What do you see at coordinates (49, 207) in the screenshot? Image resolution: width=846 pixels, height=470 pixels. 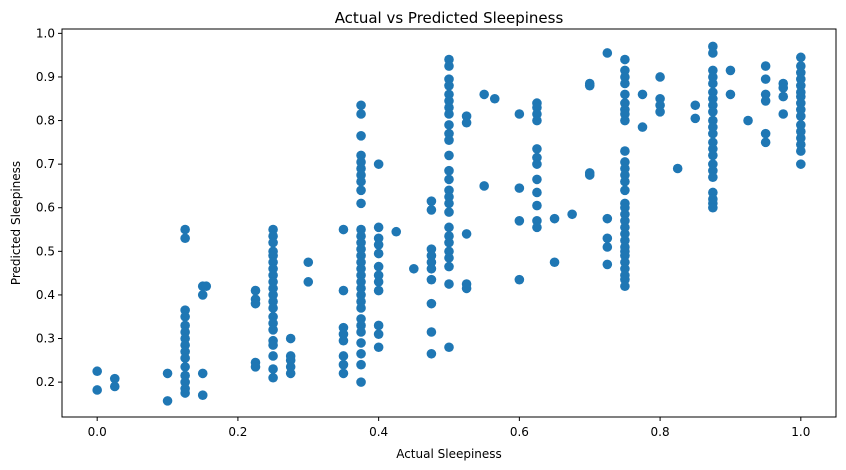 I see `y-axis: 0.2 0.3 0.4 0.5 0.6 0.7 0.8 0.9 1.0` at bounding box center [49, 207].